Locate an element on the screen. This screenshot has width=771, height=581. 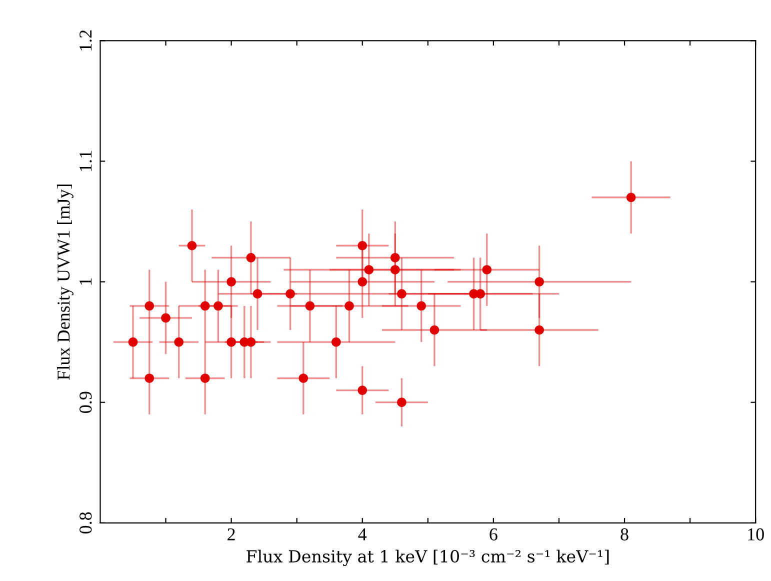
y-tick-label: 0.8 is located at coordinates (86, 523).